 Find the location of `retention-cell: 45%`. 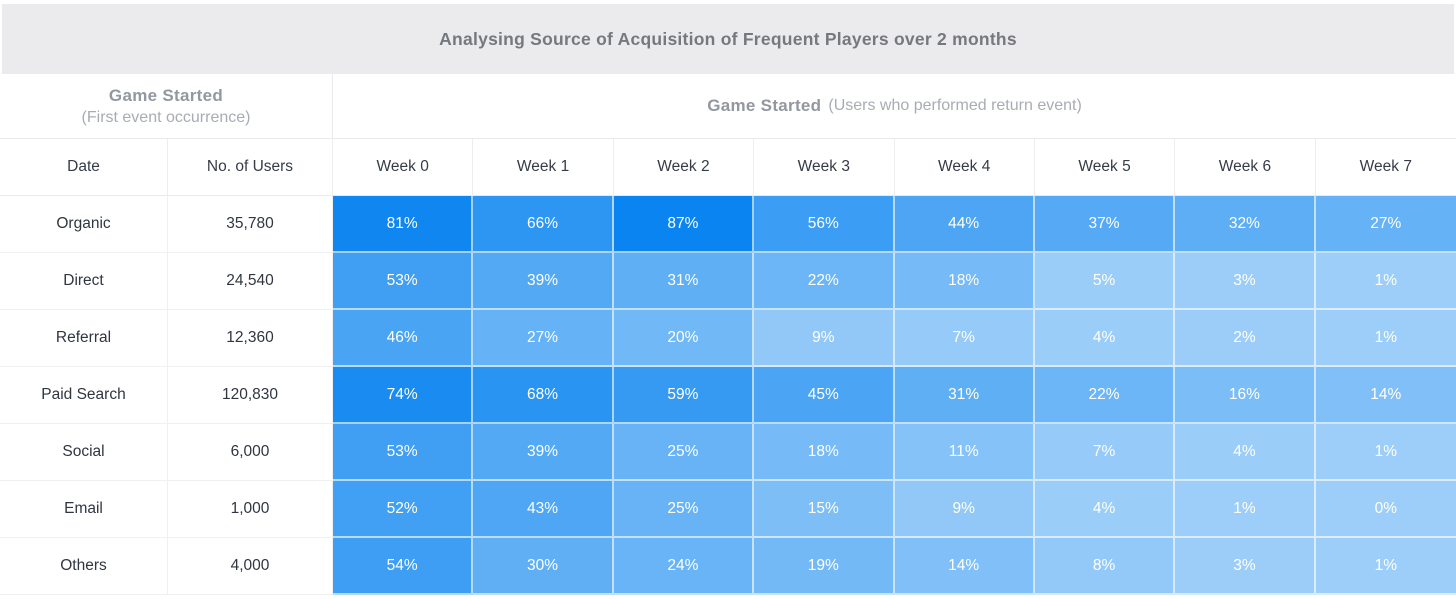

retention-cell: 45% is located at coordinates (824, 395).